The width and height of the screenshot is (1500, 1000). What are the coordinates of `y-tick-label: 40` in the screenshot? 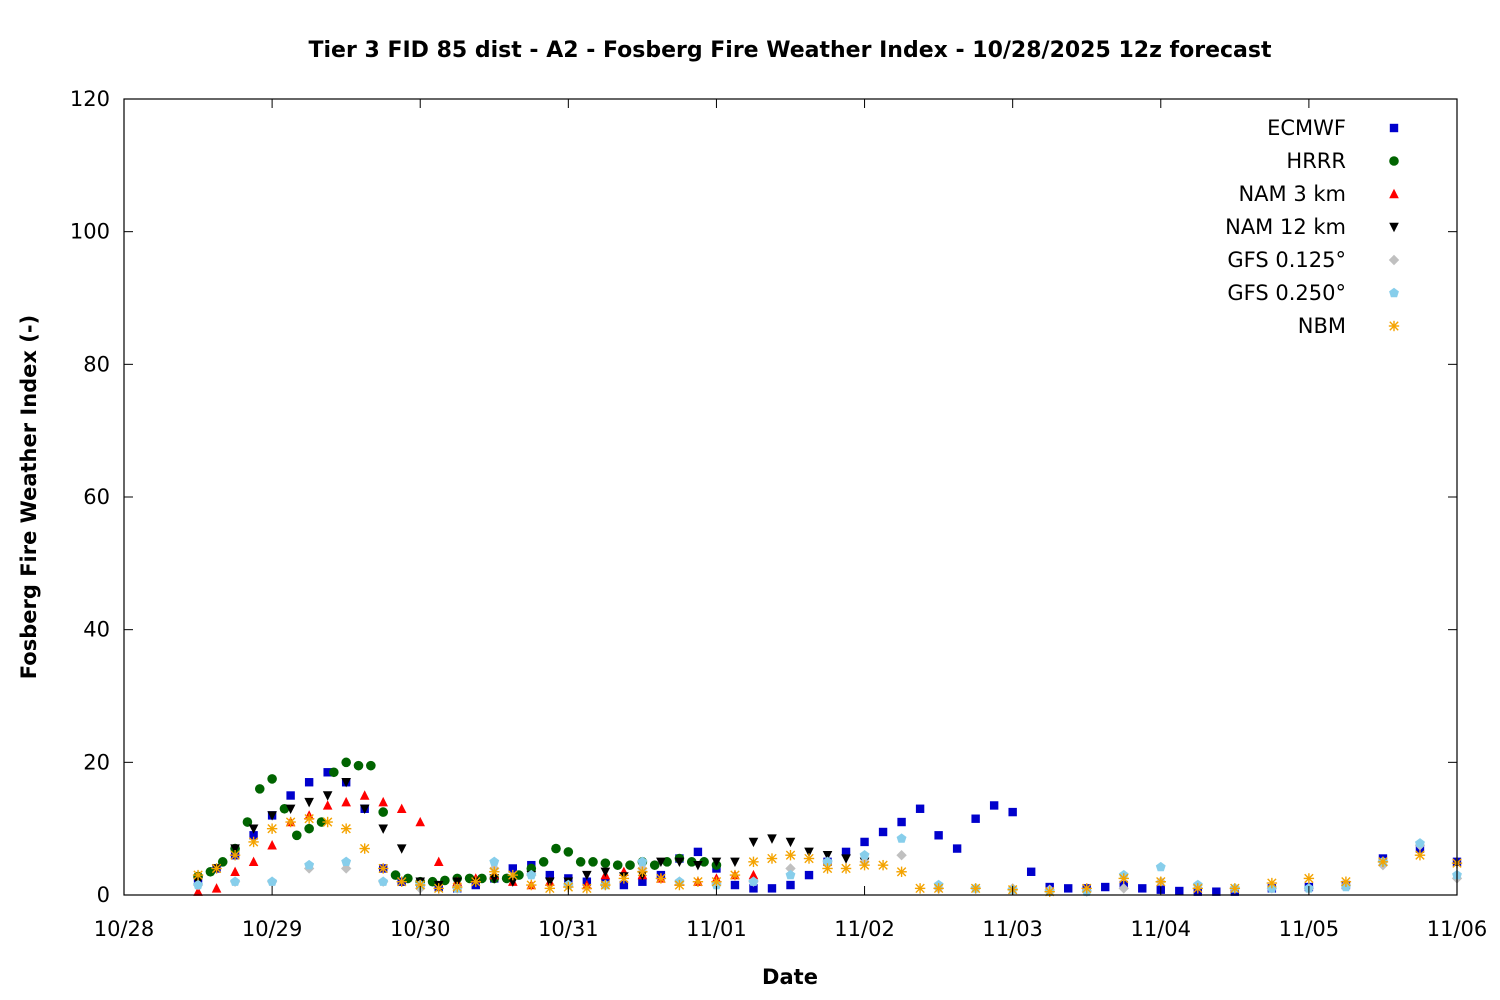 It's located at (96, 630).